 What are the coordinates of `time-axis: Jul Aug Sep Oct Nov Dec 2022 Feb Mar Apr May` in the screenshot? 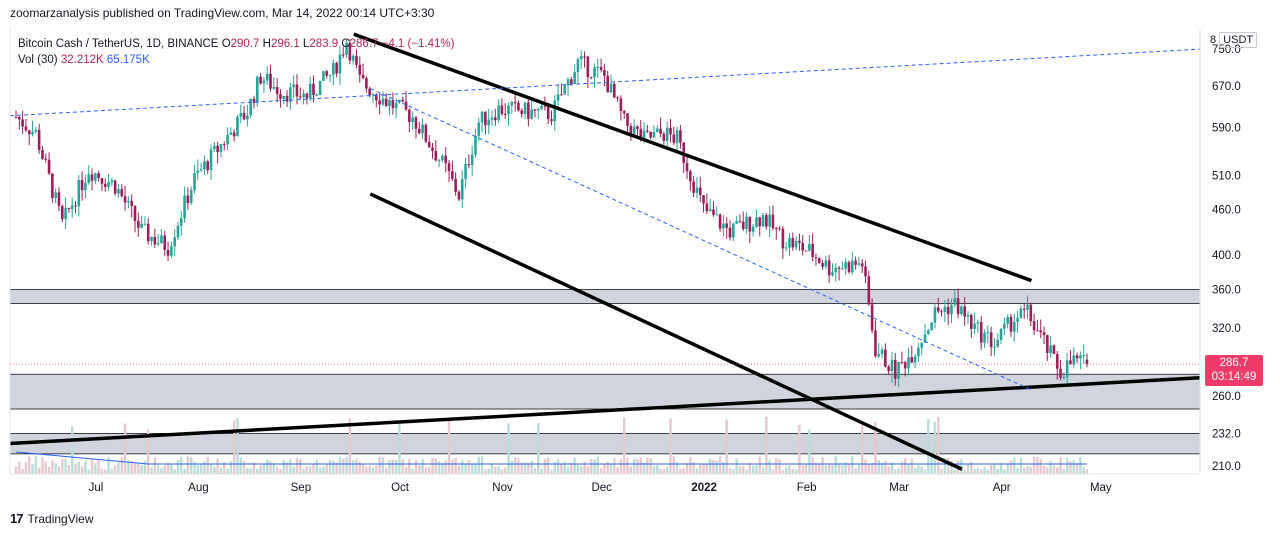 It's located at (605, 483).